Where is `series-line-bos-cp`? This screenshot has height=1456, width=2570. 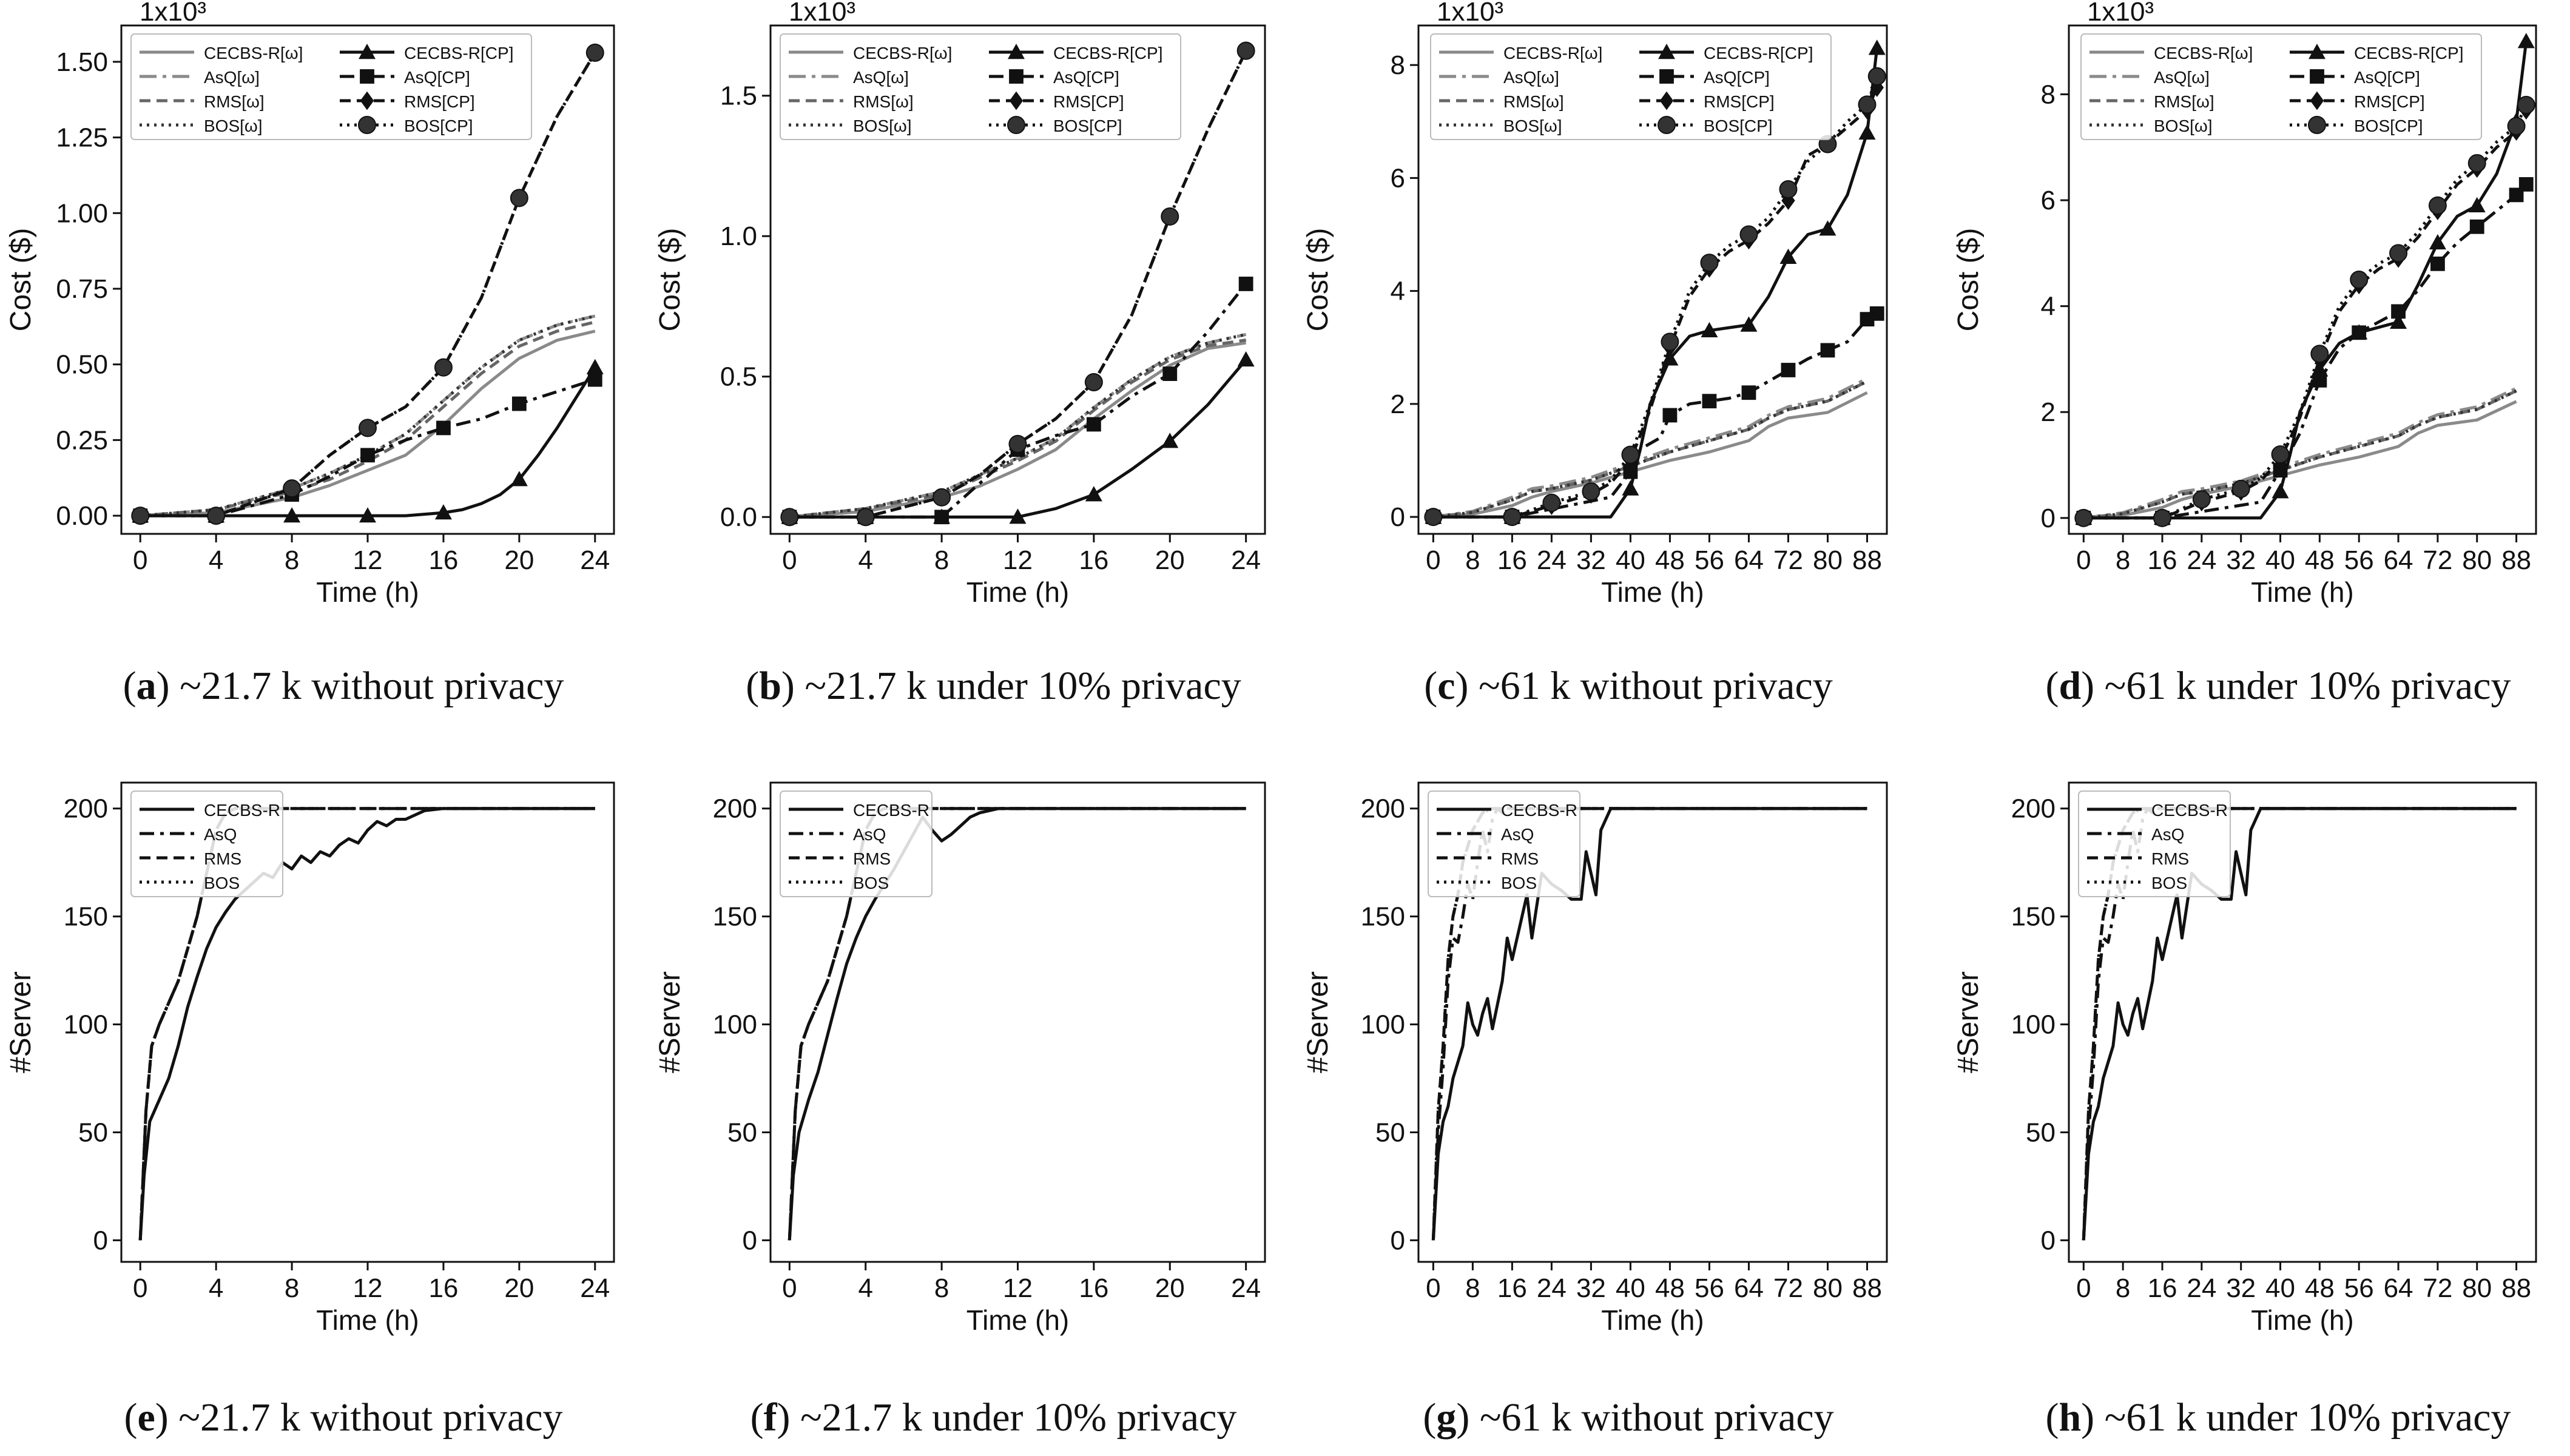 series-line-bos-cp is located at coordinates (1018, 284).